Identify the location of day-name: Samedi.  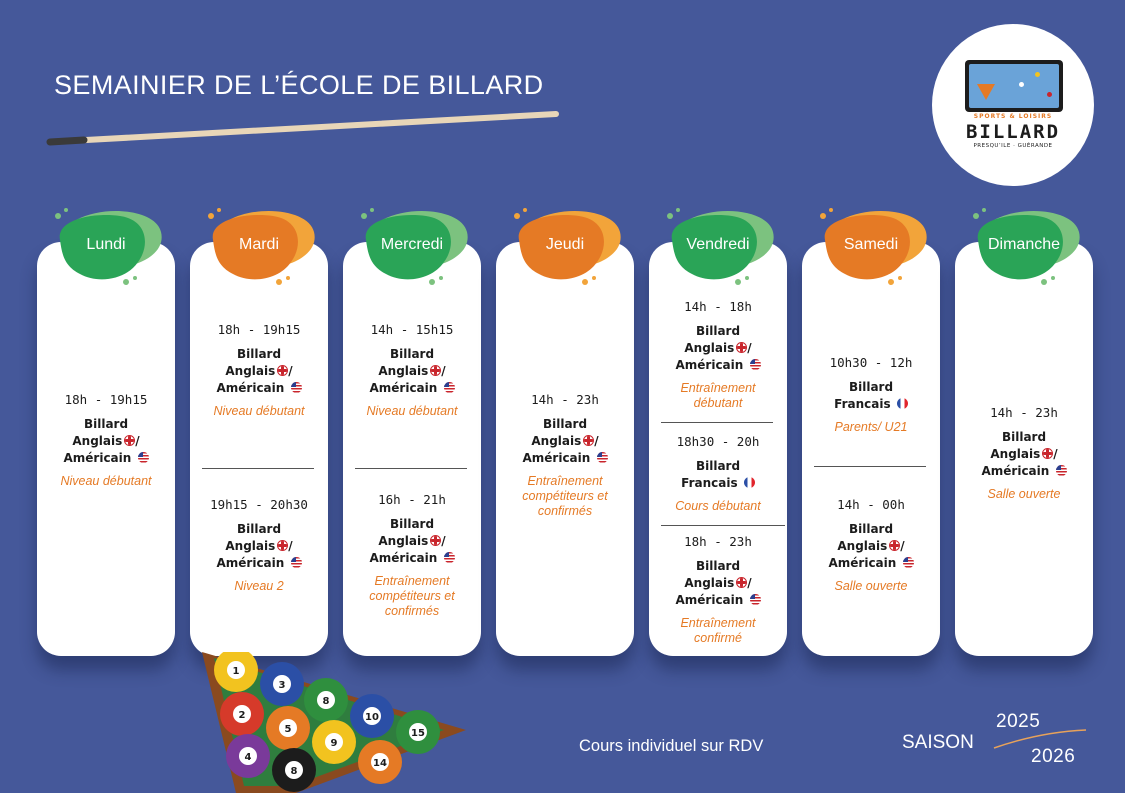
(871, 244).